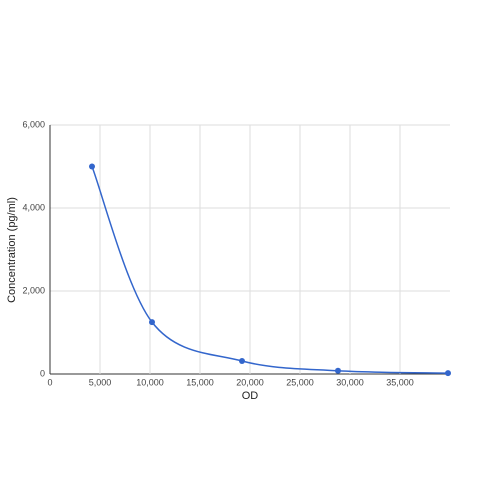 This screenshot has width=500, height=500. What do you see at coordinates (100, 382) in the screenshot?
I see `x-tick-label: 5,000` at bounding box center [100, 382].